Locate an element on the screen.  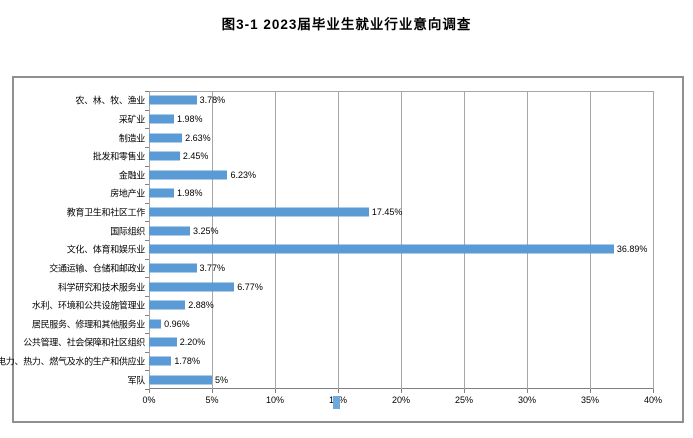
category-label: 科学研究和技术服务业 is located at coordinates (101, 287).